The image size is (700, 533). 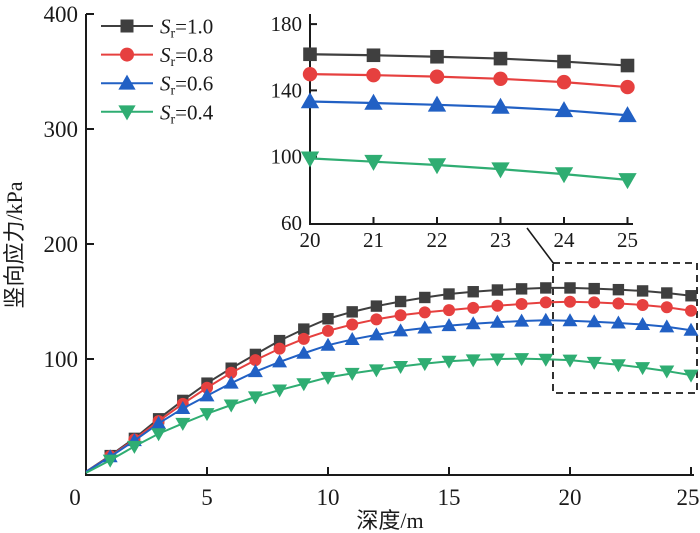 What do you see at coordinates (61, 244) in the screenshot?
I see `main-y-tick-label: 200` at bounding box center [61, 244].